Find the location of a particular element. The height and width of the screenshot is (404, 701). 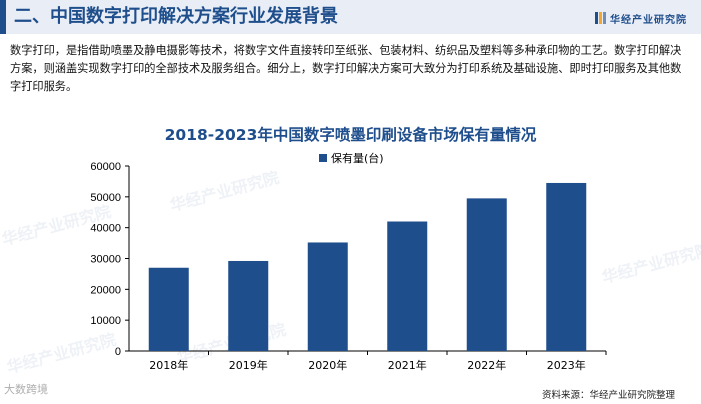

y-tick-label: 20000 is located at coordinates (105, 290).